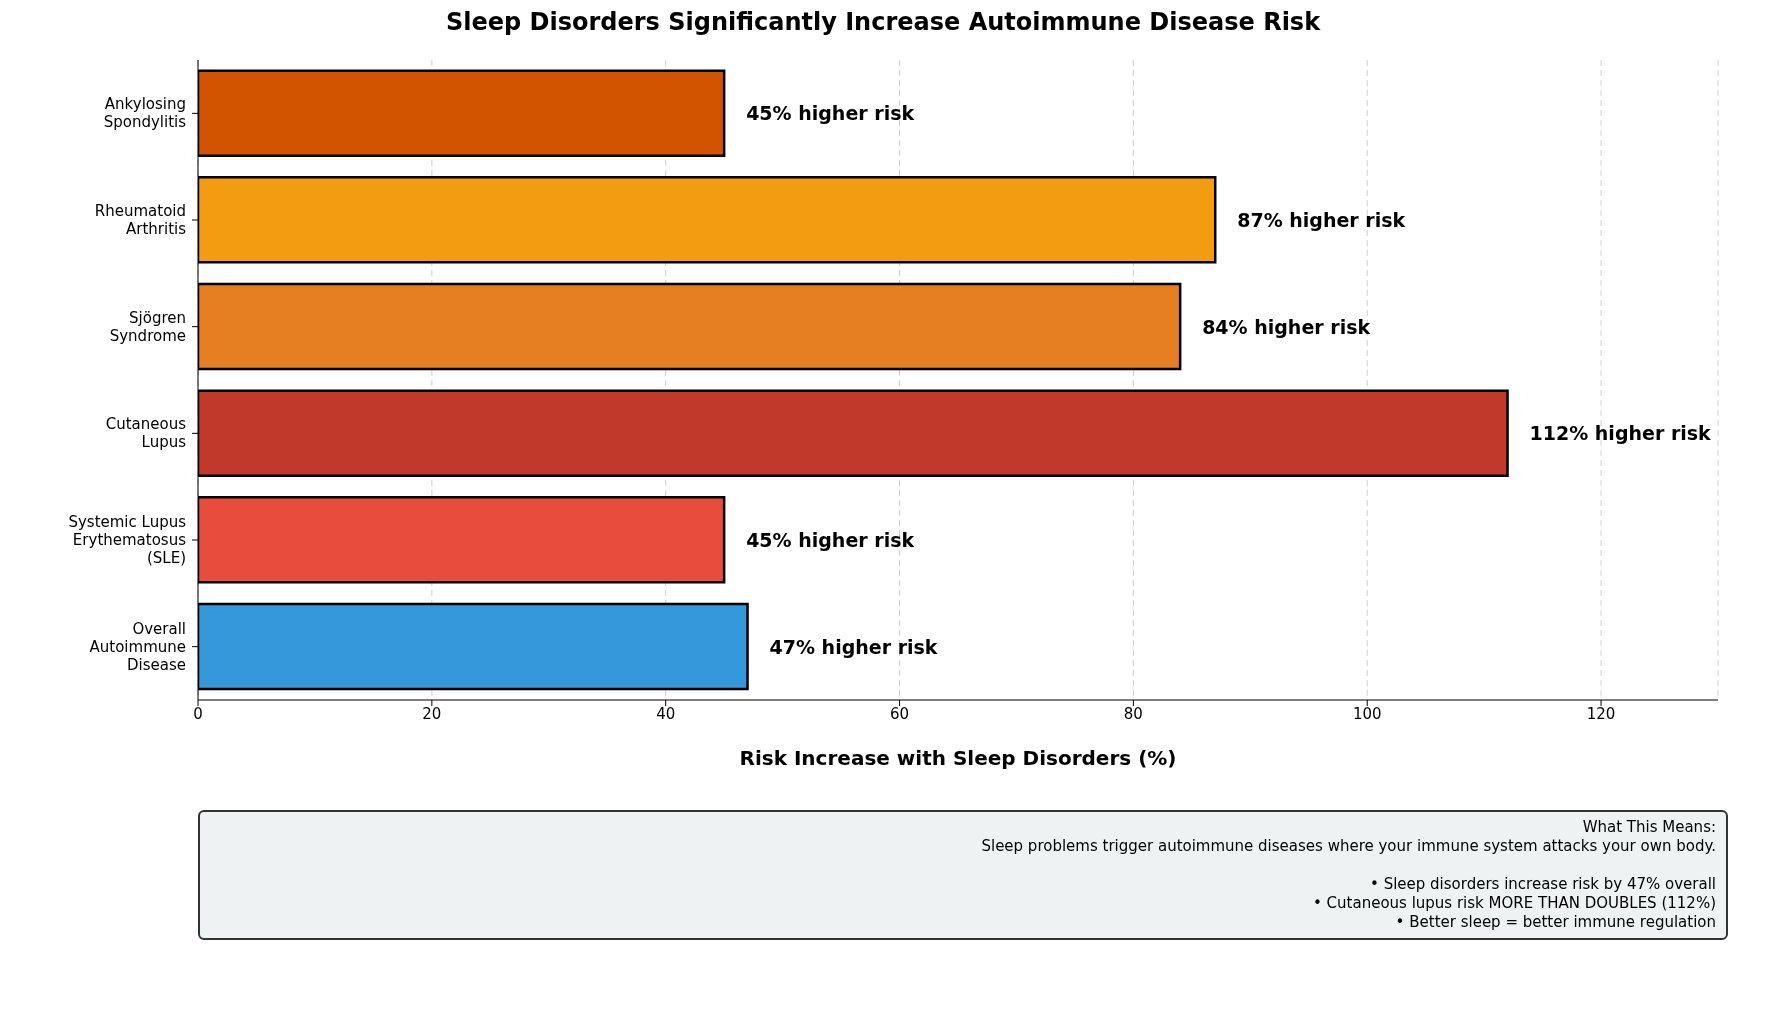 The image size is (1769, 1030). What do you see at coordinates (140, 220) in the screenshot?
I see `y-tick-label: Rheumatoid Arthritis` at bounding box center [140, 220].